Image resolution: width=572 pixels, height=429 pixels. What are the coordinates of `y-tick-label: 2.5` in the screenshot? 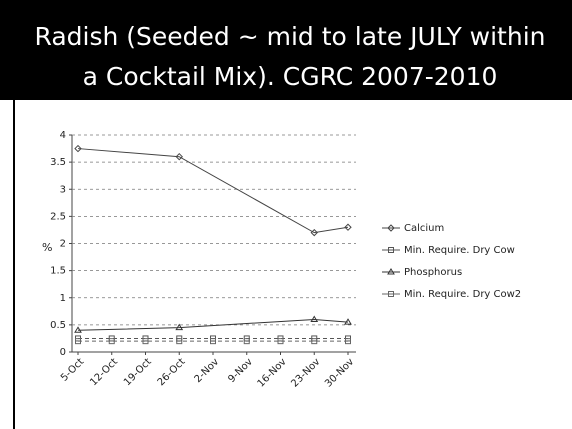 It's located at (58, 216).